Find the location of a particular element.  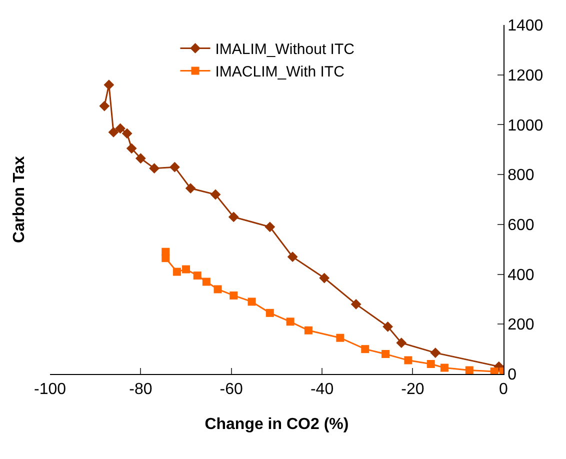

y-tick-label: 1400 is located at coordinates (526, 26).